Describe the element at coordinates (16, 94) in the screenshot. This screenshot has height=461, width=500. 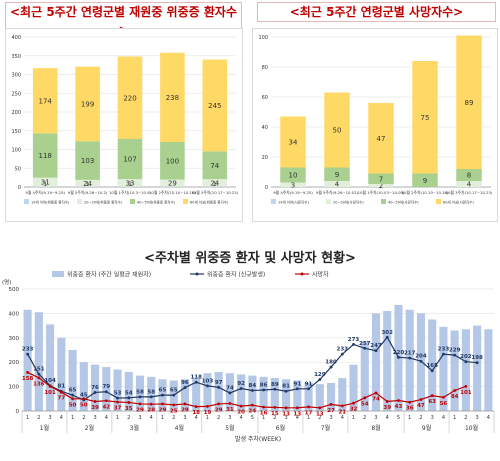
I see `y-tick-label: 250` at that location.